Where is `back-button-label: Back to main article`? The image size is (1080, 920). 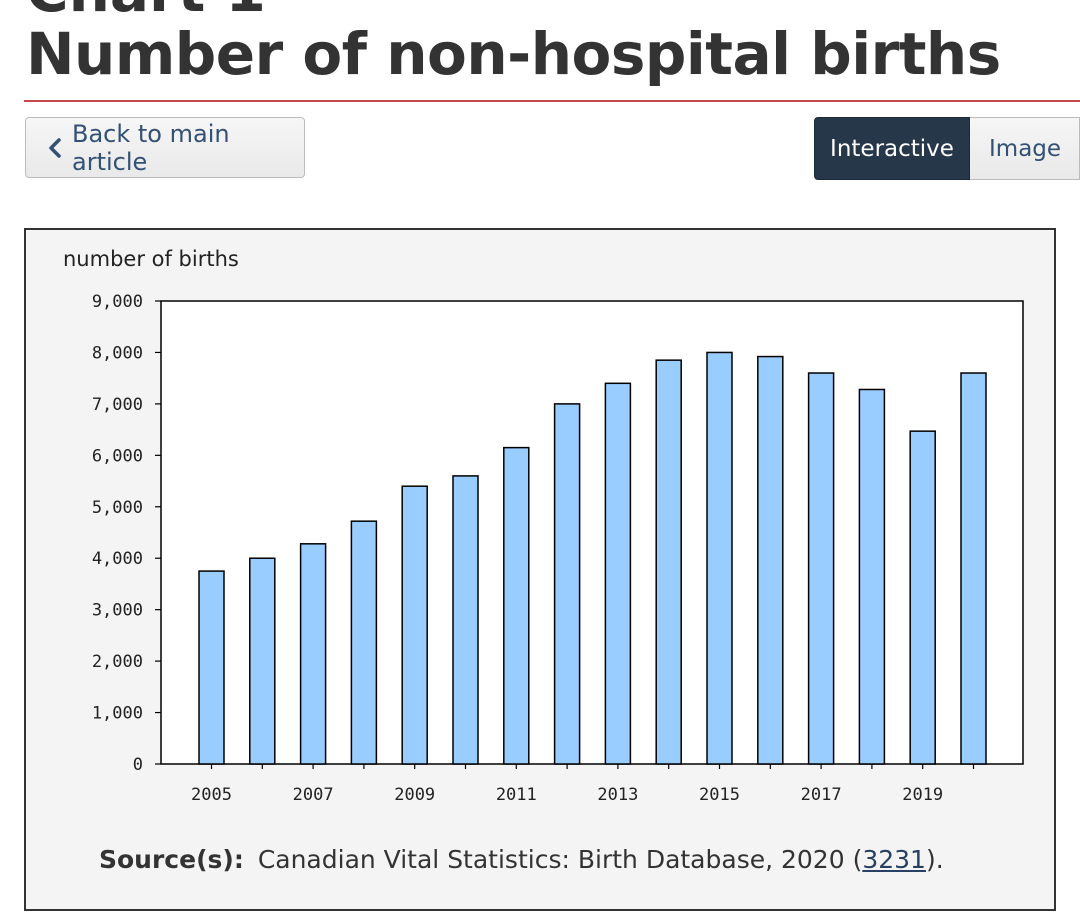 back-button-label: Back to main article is located at coordinates (151, 147).